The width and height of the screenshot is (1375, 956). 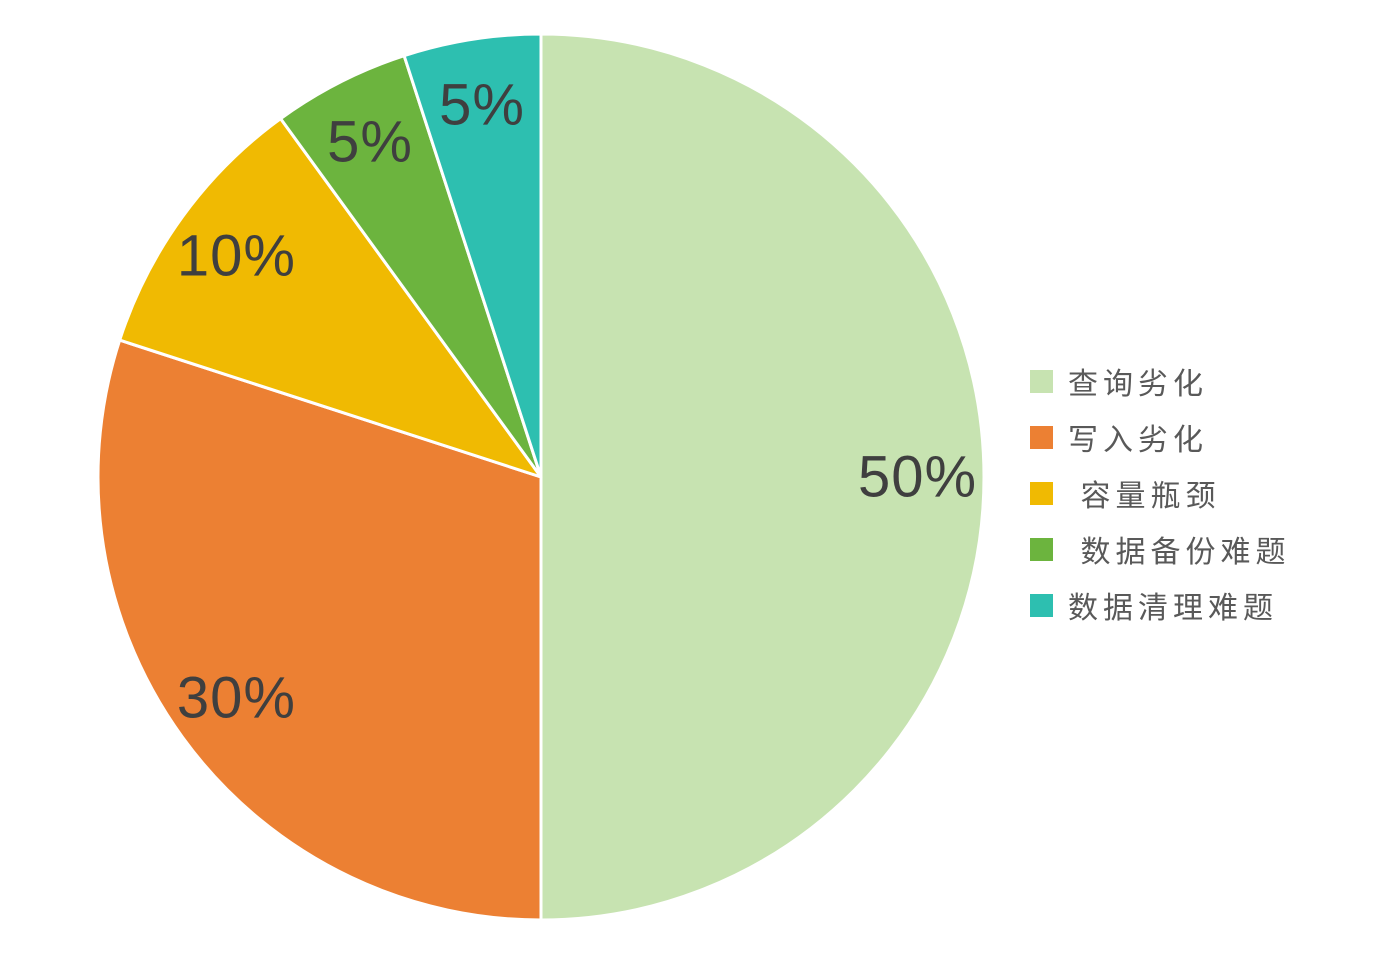 What do you see at coordinates (1173, 608) in the screenshot?
I see `legend-label-data-cleanup-difficulty: 数据清理难题` at bounding box center [1173, 608].